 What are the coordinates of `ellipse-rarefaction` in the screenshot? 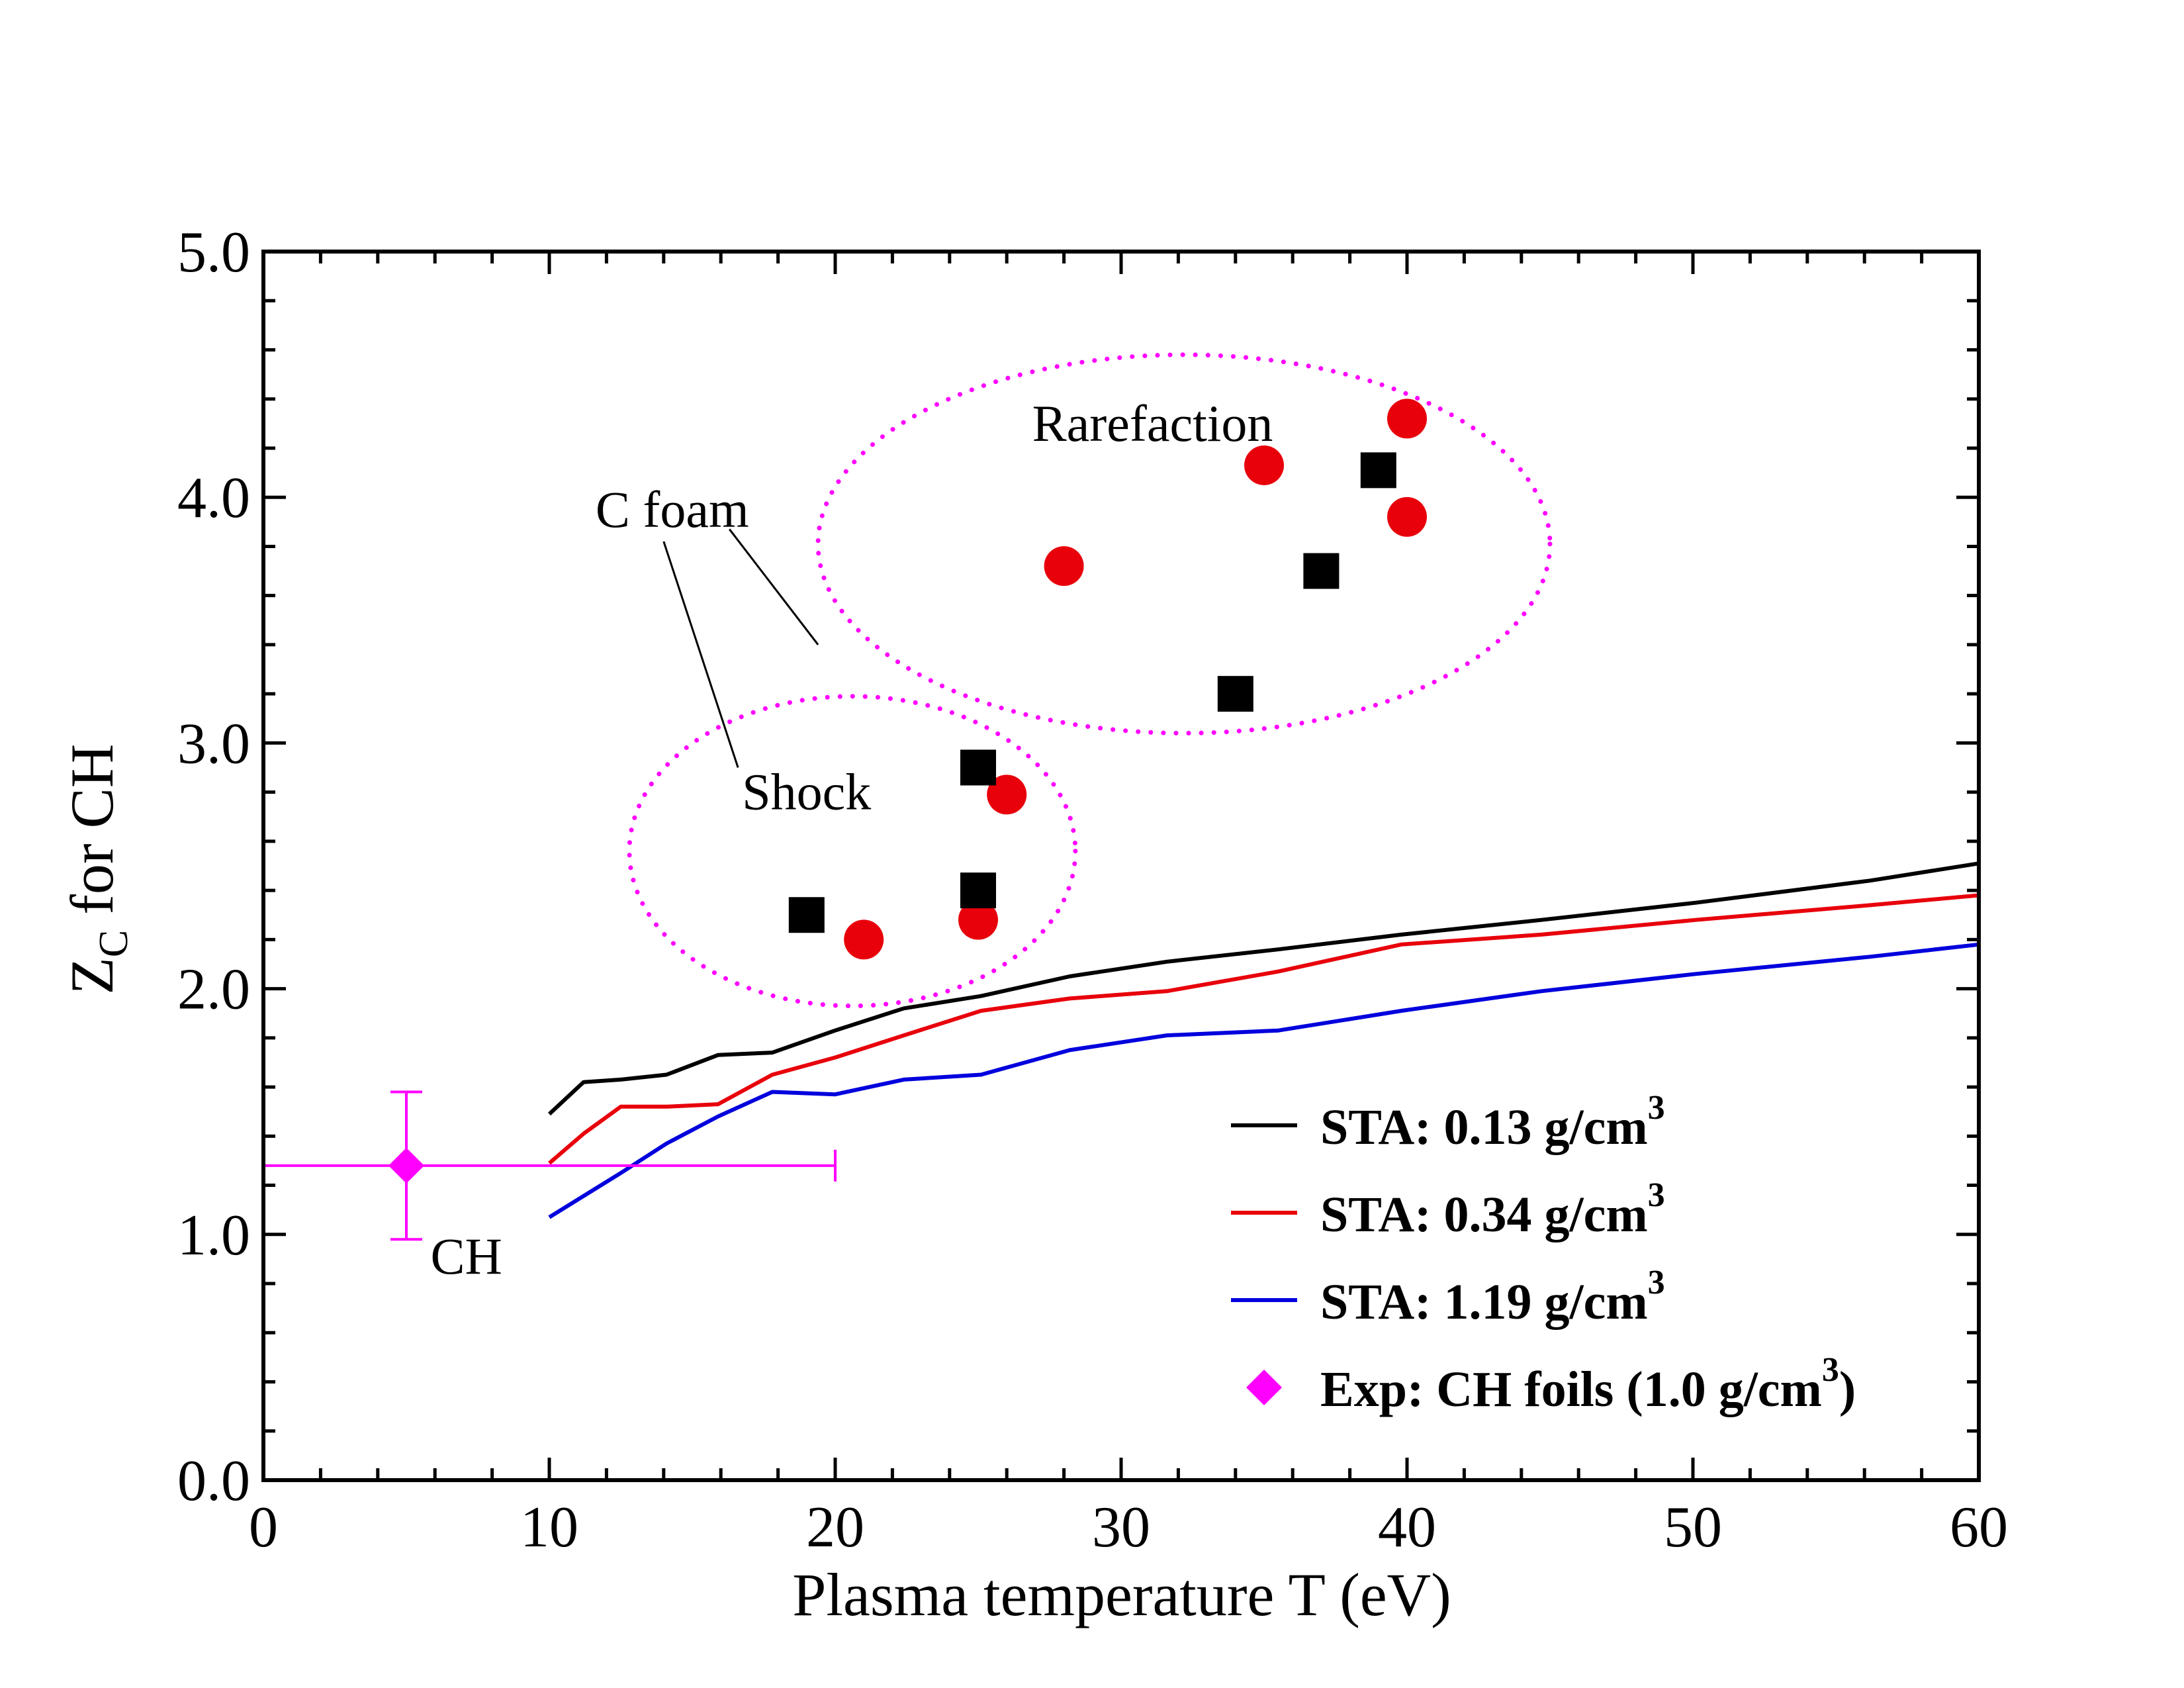 It's located at (1184, 544).